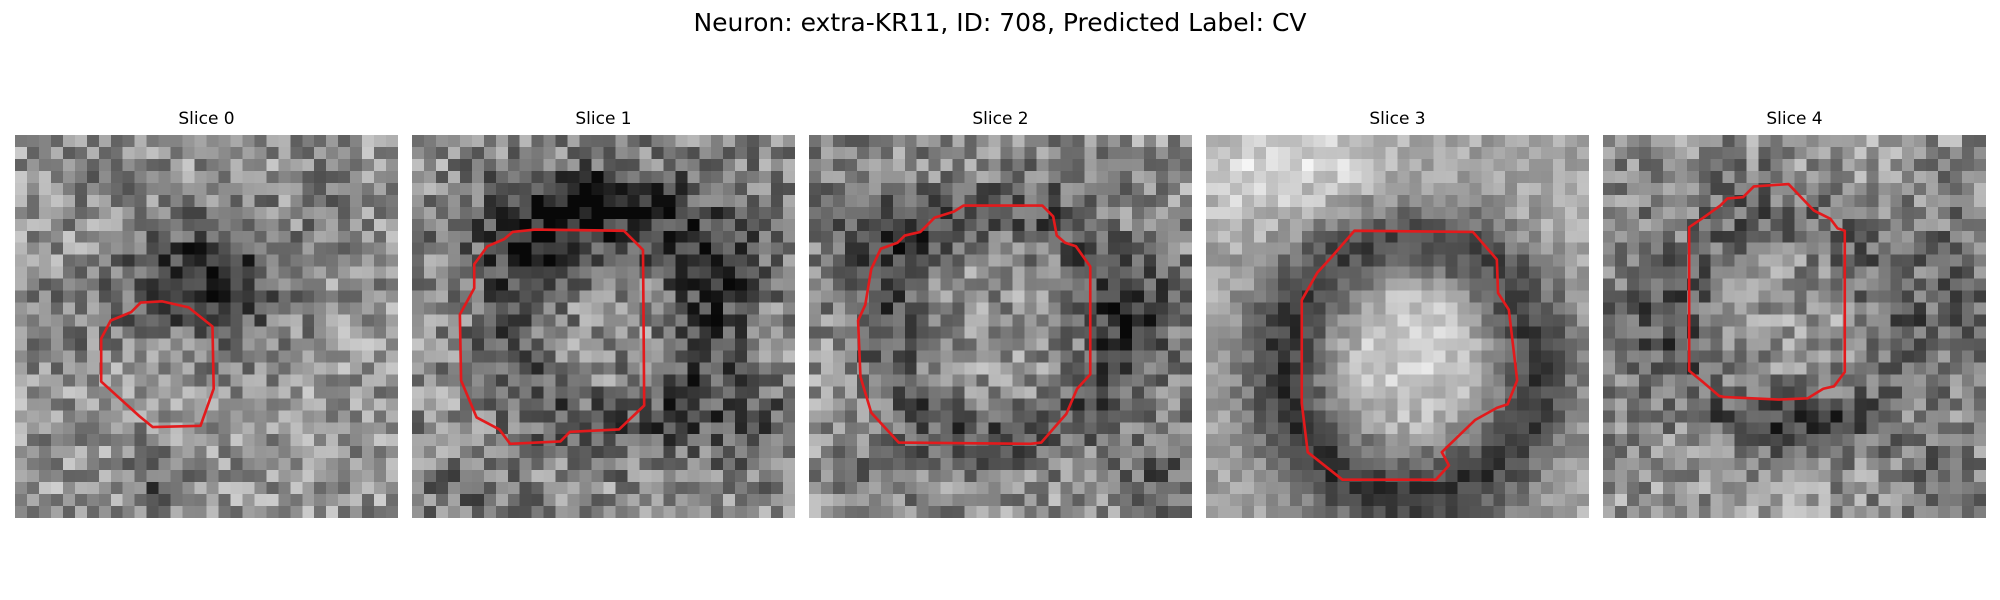  I want to click on slice-title: Slice 3, so click(1397, 119).